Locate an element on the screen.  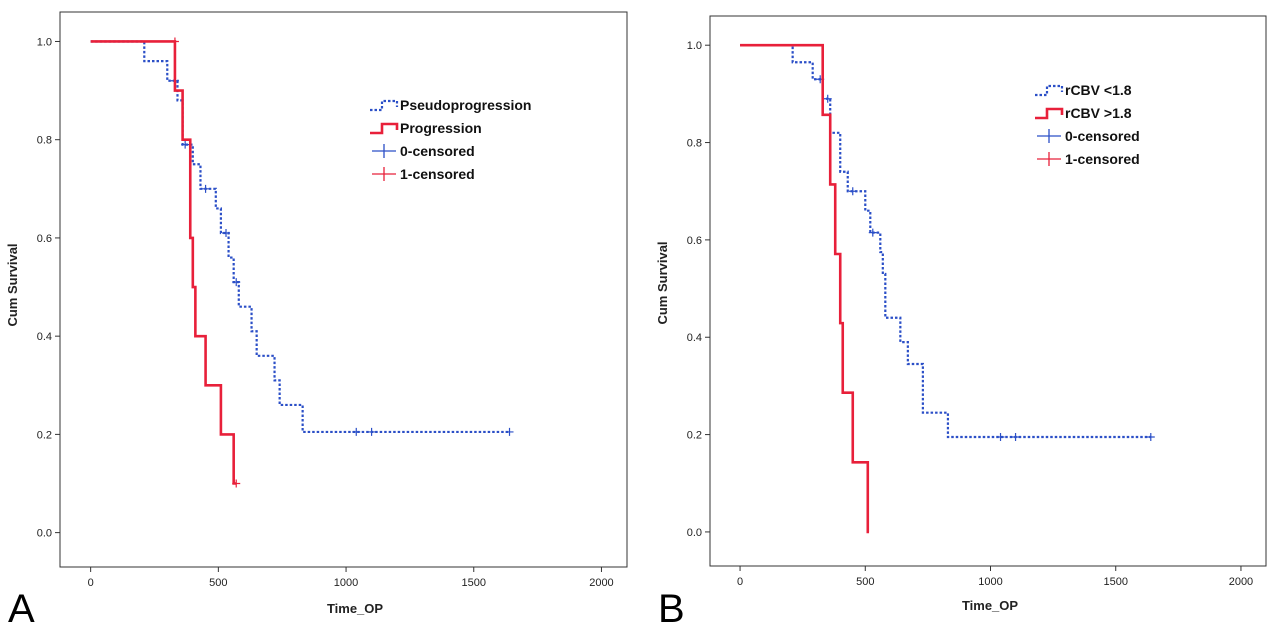
panel-b-legend-label: rCBV >1.8 is located at coordinates (1098, 113).